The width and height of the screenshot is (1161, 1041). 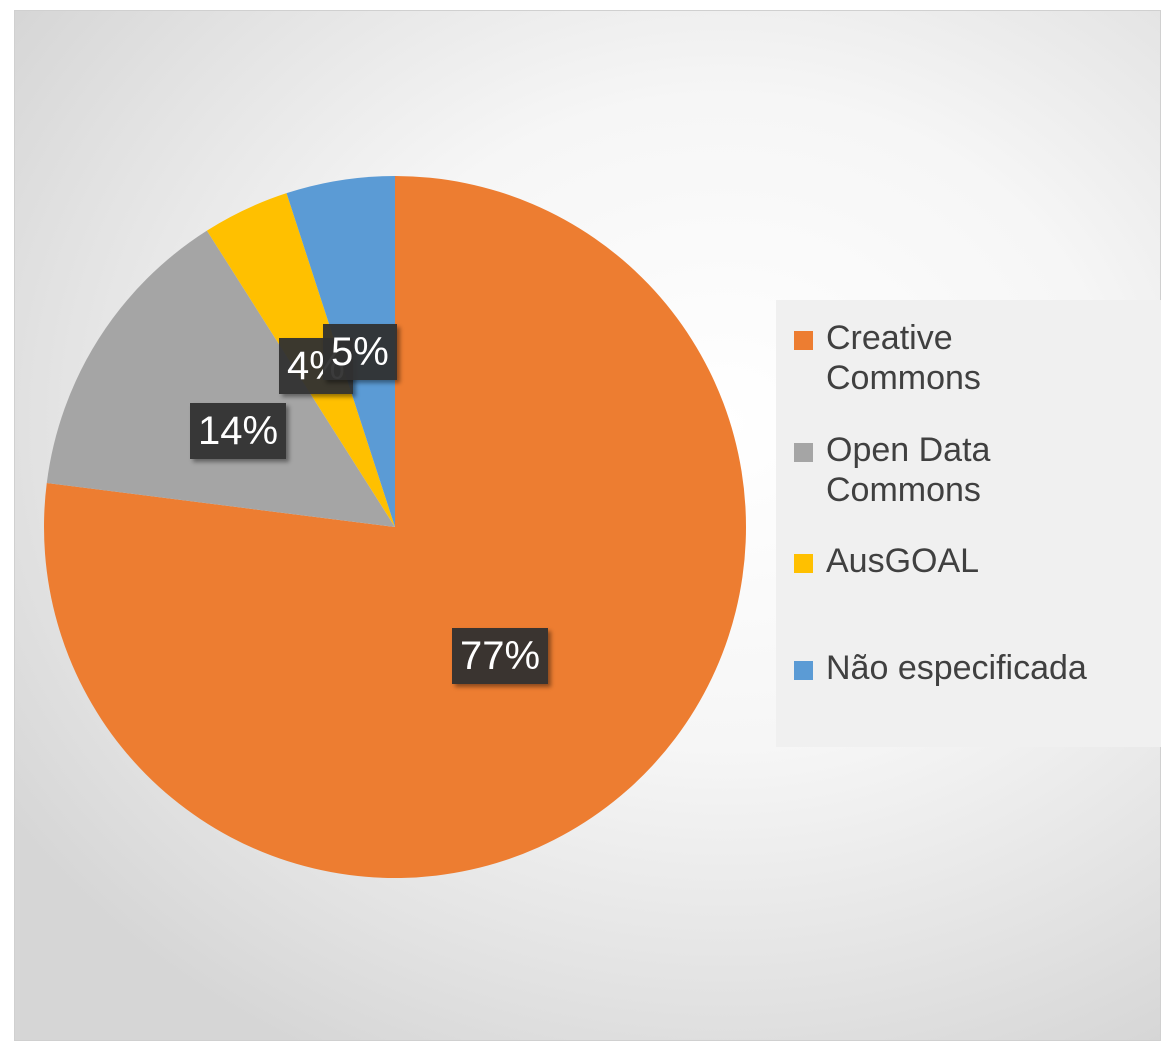 What do you see at coordinates (803, 670) in the screenshot?
I see `legend-swatch-nao-especificada` at bounding box center [803, 670].